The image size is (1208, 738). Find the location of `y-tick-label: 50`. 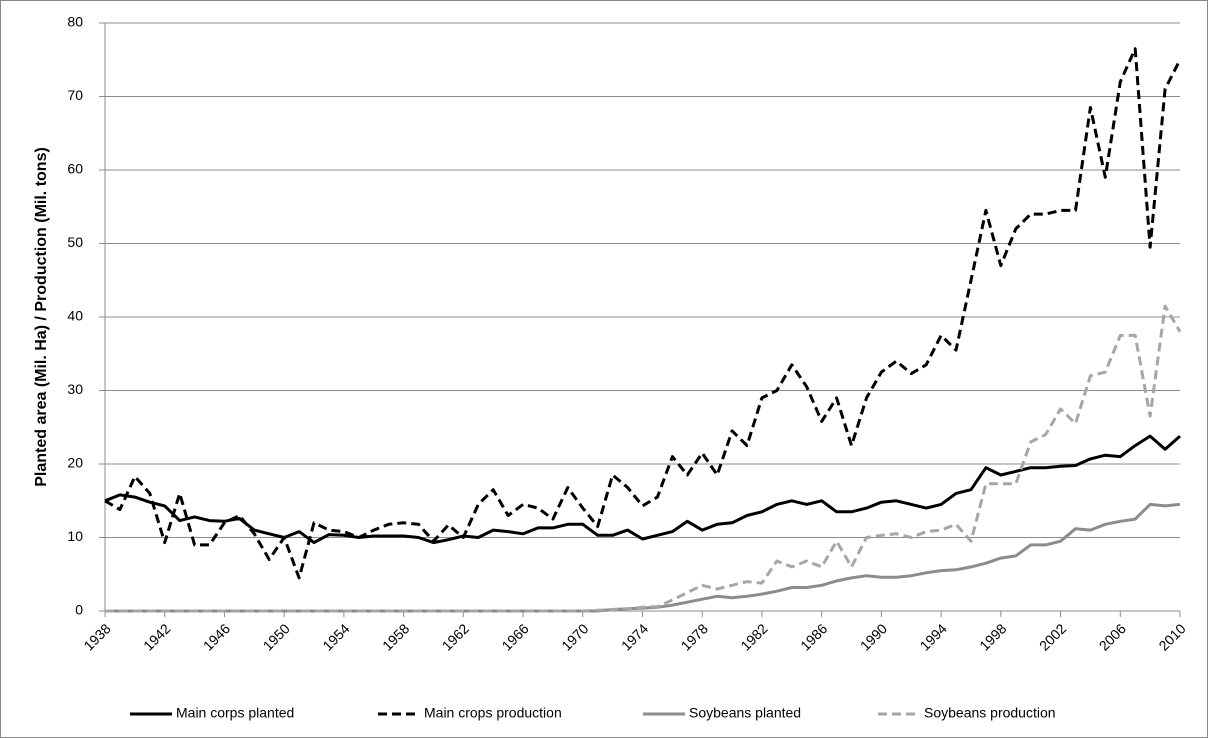

y-tick-label: 50 is located at coordinates (75, 242).